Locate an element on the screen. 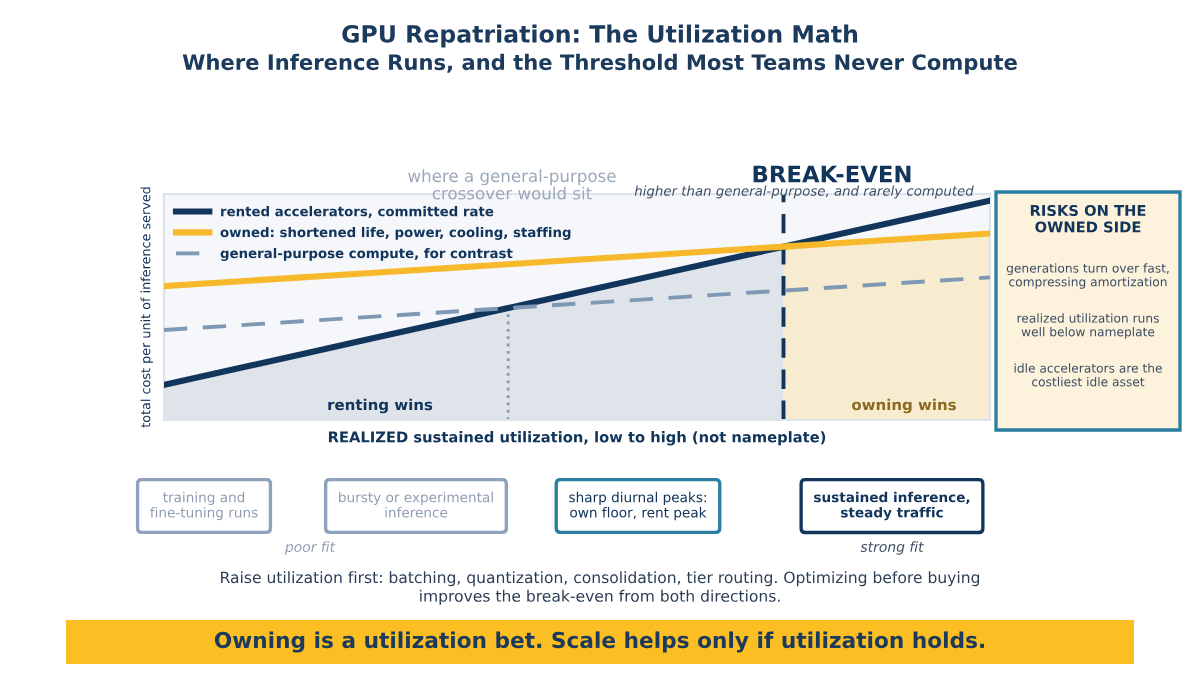  text: where a general-purpose crossover would sit is located at coordinates (512, 184).